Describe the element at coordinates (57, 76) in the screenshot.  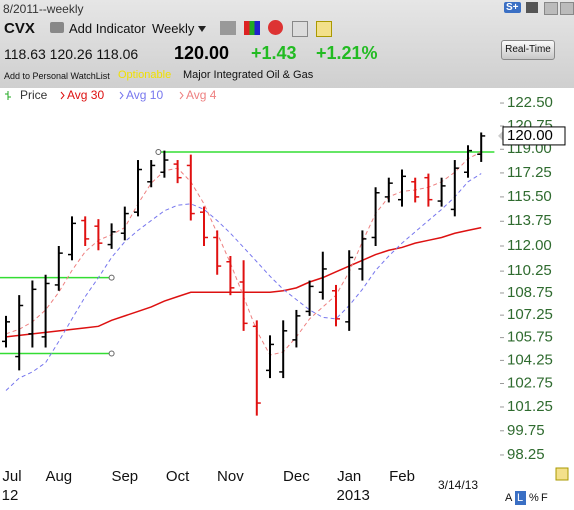
I see `watchlist-link: Add to Personal WatchList` at that location.